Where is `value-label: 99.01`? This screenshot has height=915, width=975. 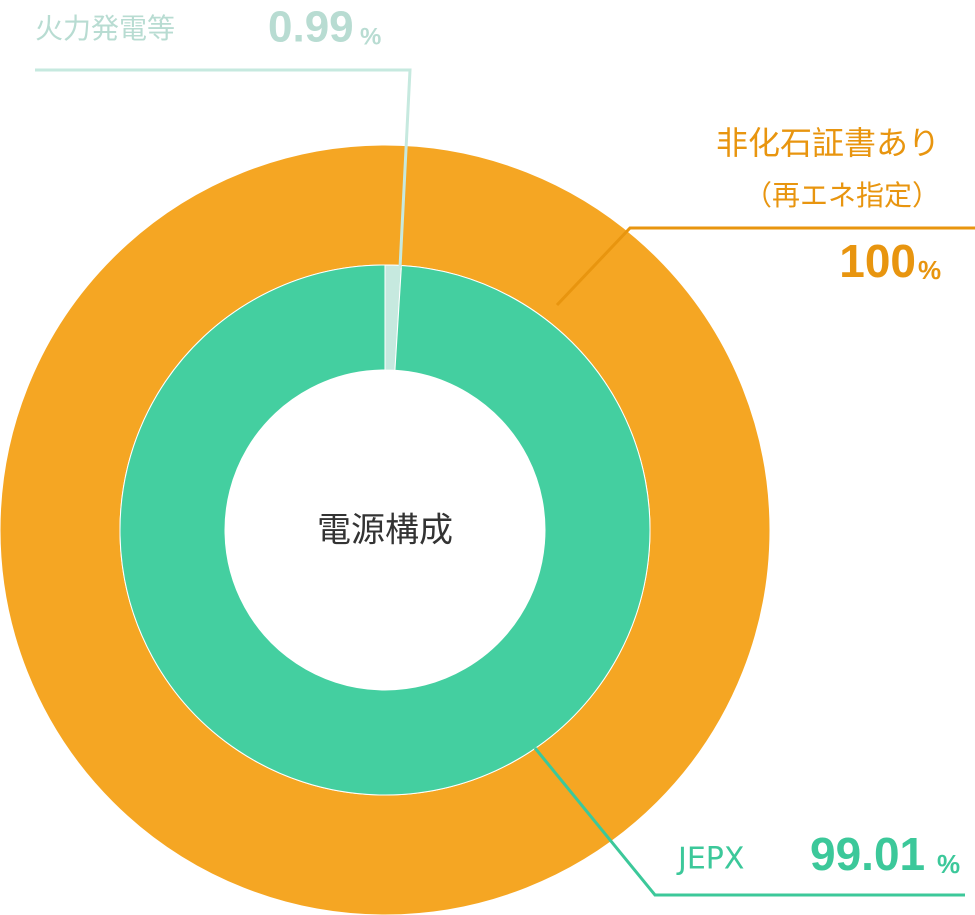
value-label: 99.01 is located at coordinates (867, 854).